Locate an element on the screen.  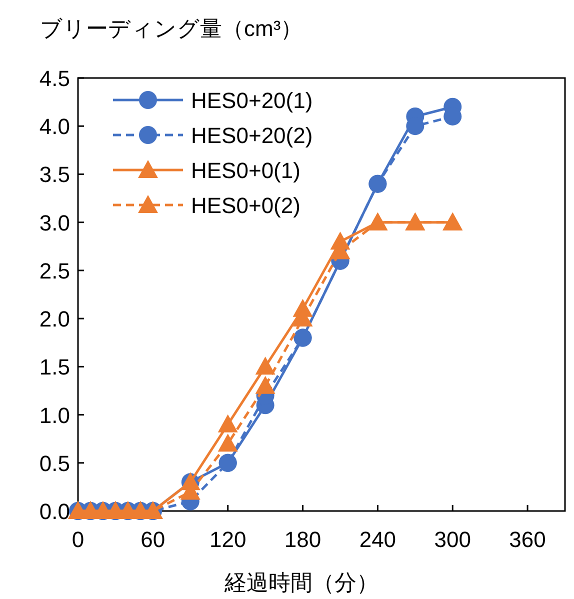
y-tick-label: 1.0 is located at coordinates (54, 415).